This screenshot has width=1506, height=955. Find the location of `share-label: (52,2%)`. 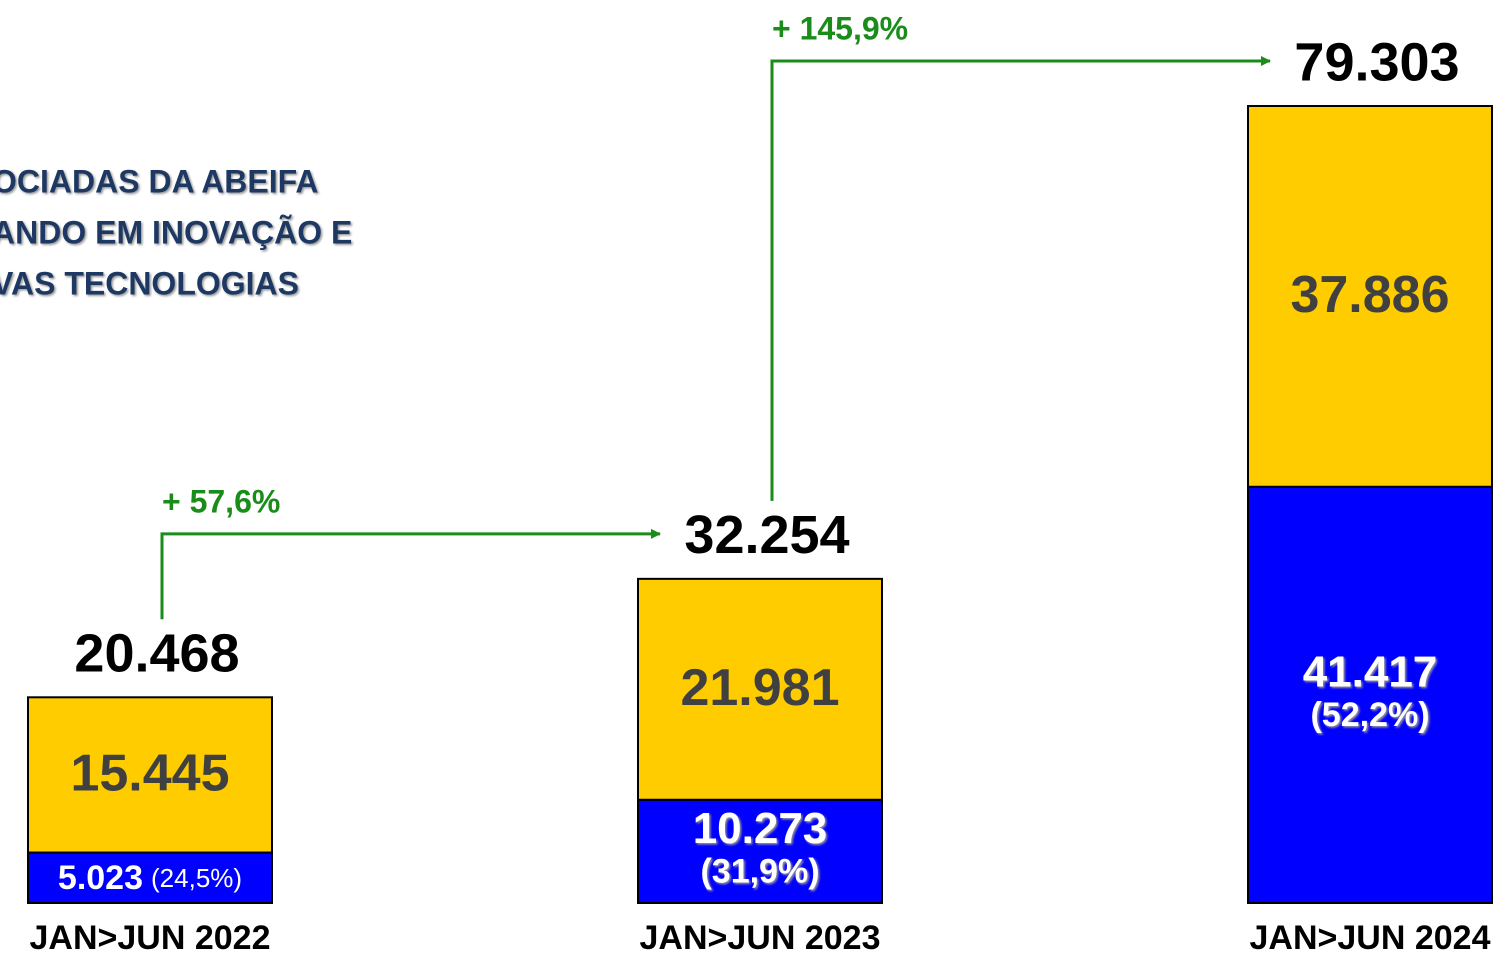

share-label: (52,2%) is located at coordinates (1369, 715).